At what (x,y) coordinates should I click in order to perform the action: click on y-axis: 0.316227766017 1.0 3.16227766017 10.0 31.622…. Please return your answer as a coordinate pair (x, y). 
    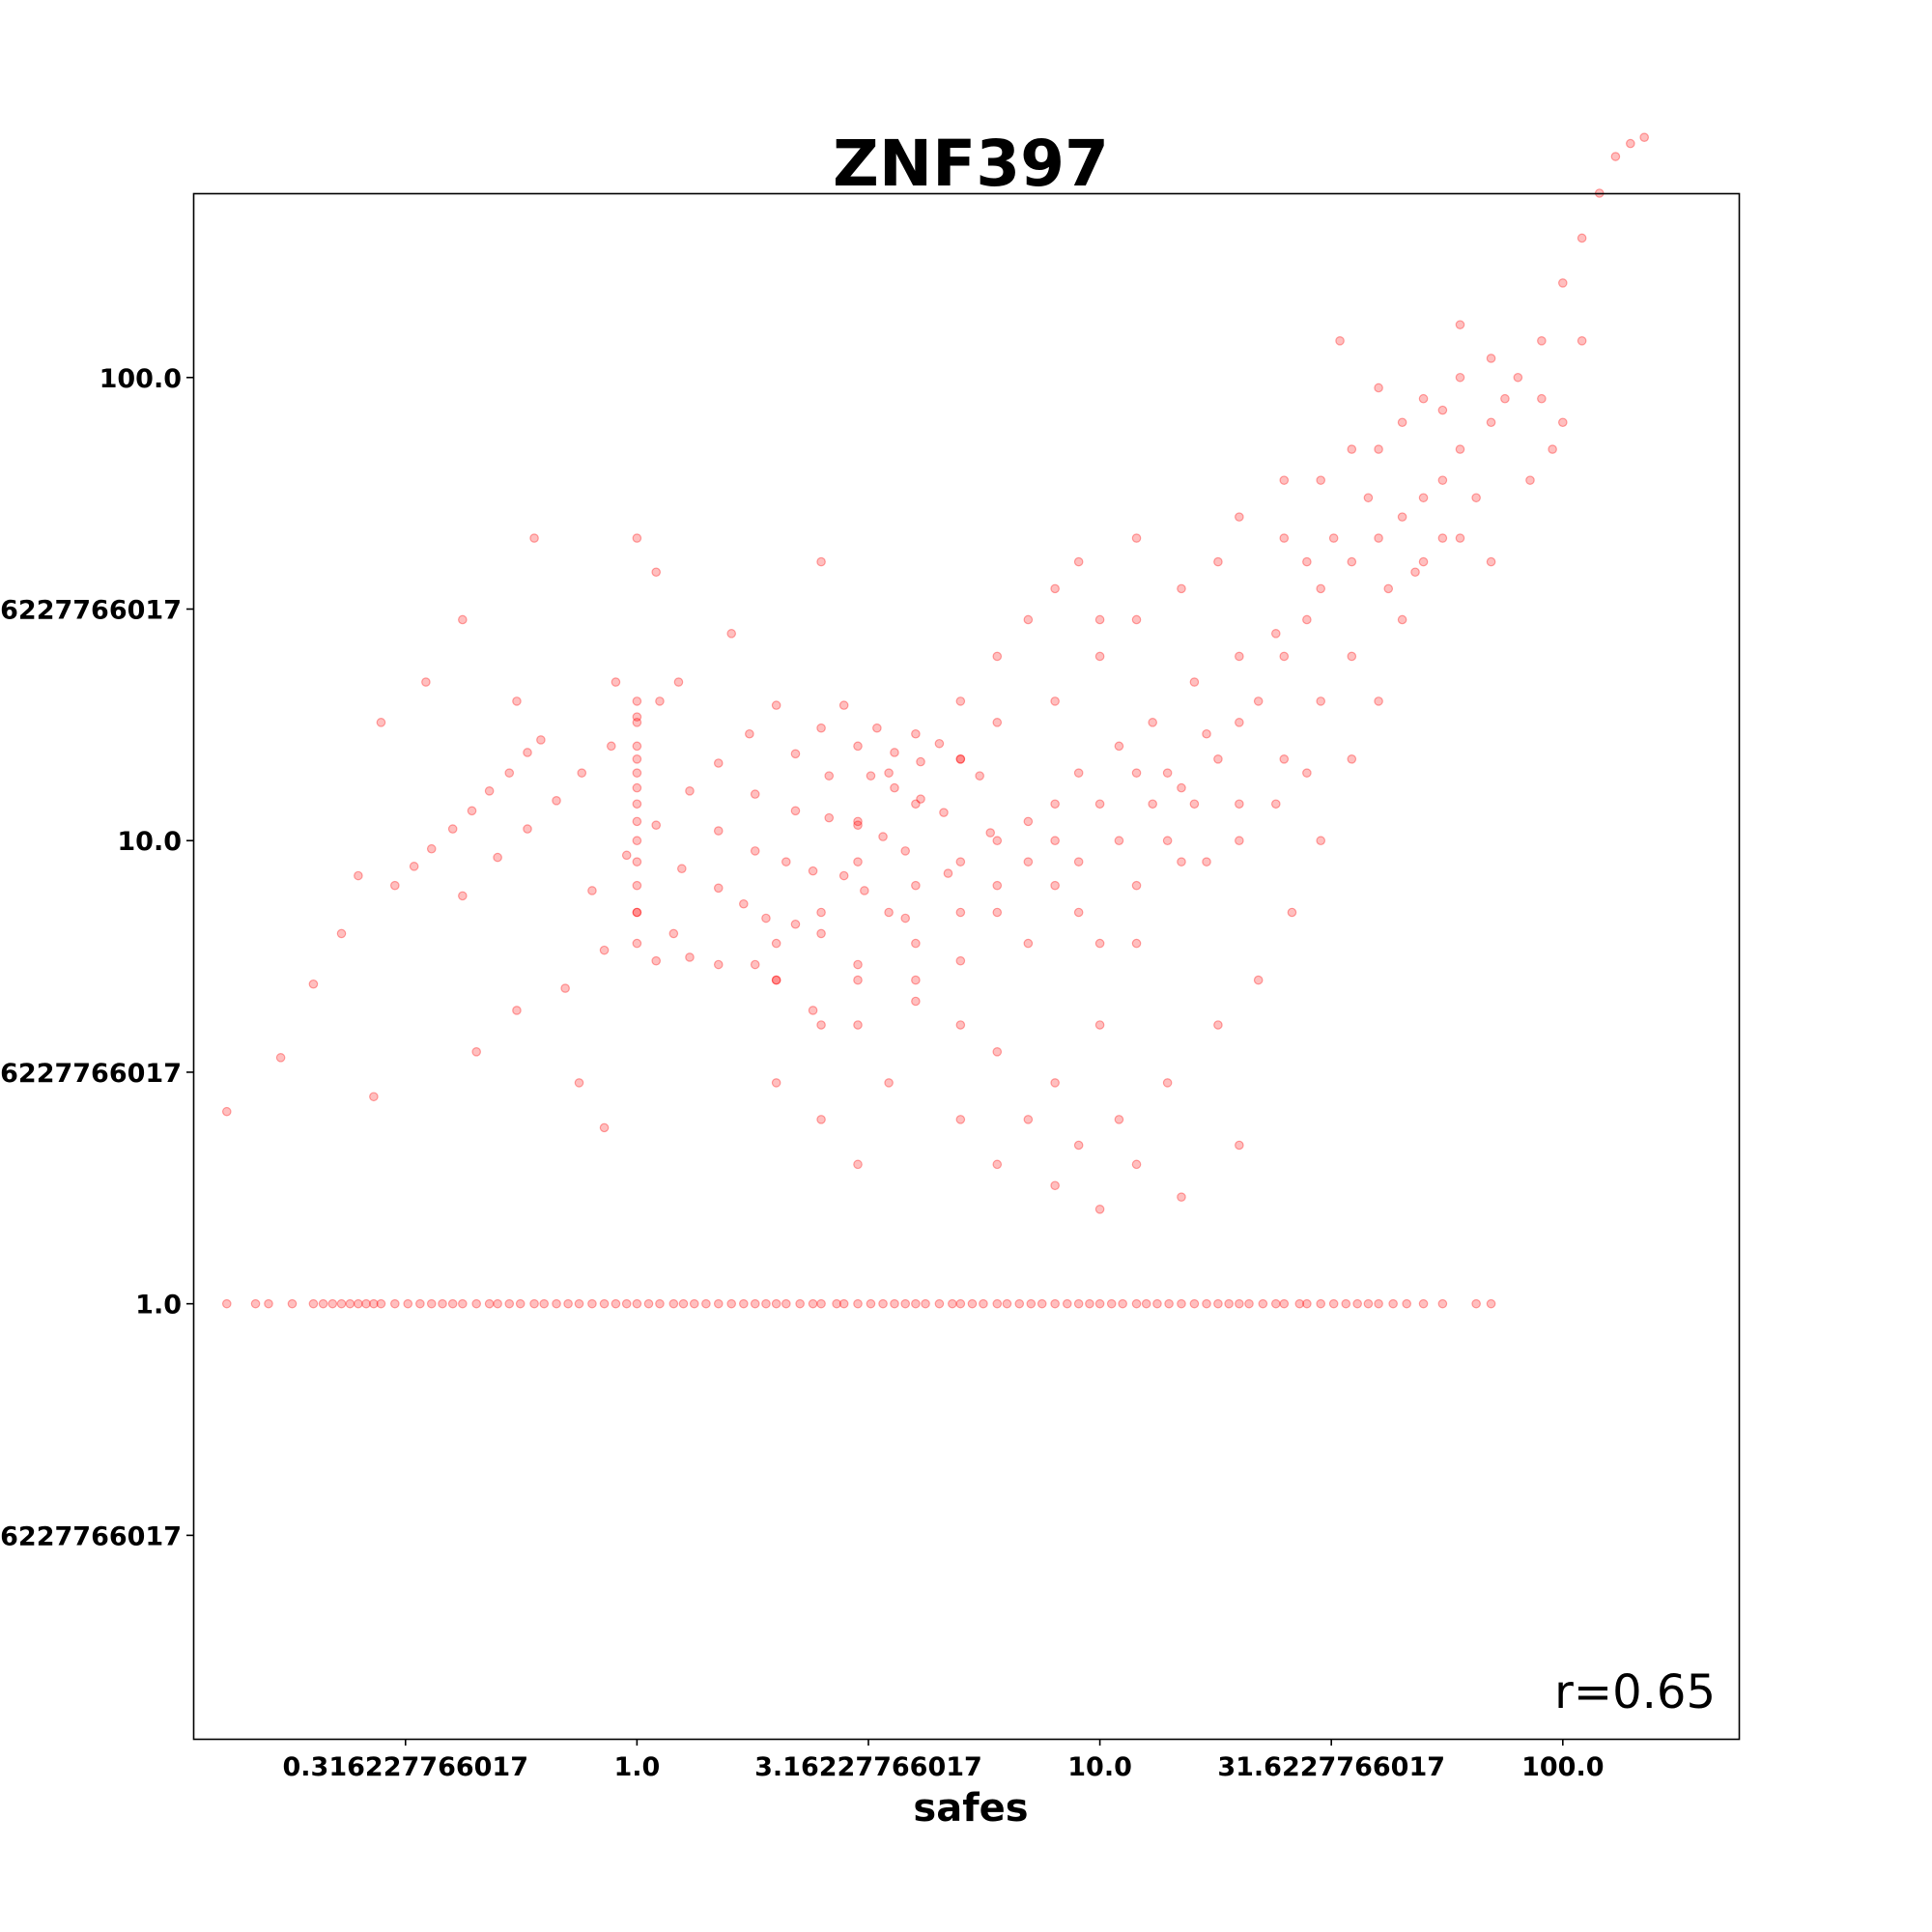
    Looking at the image, I should click on (96, 957).